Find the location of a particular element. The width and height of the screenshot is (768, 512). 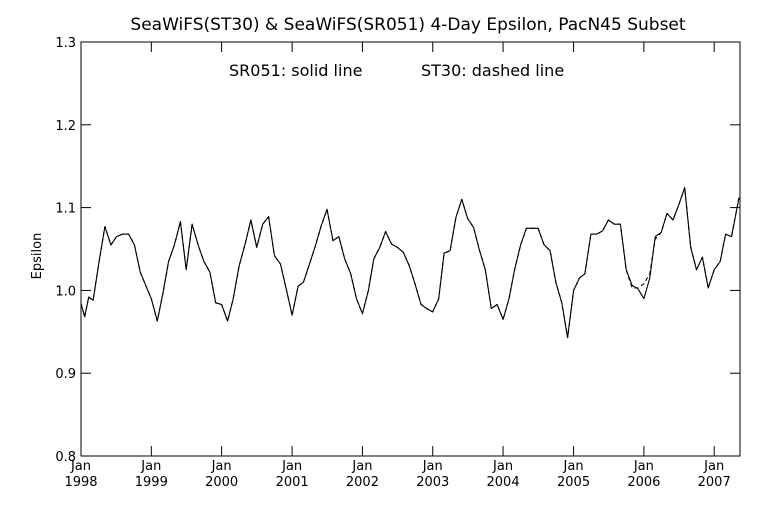

annotation-solid-line: SR051: solid line is located at coordinates (295, 70).